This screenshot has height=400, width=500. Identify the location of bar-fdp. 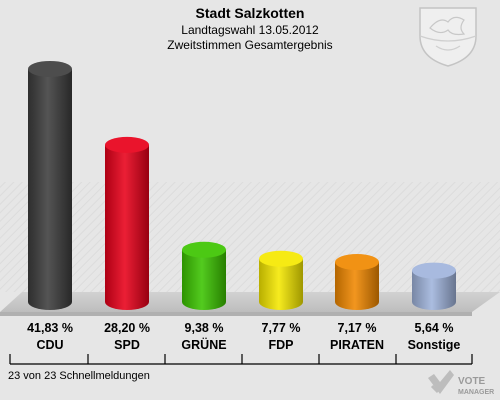
(281, 280).